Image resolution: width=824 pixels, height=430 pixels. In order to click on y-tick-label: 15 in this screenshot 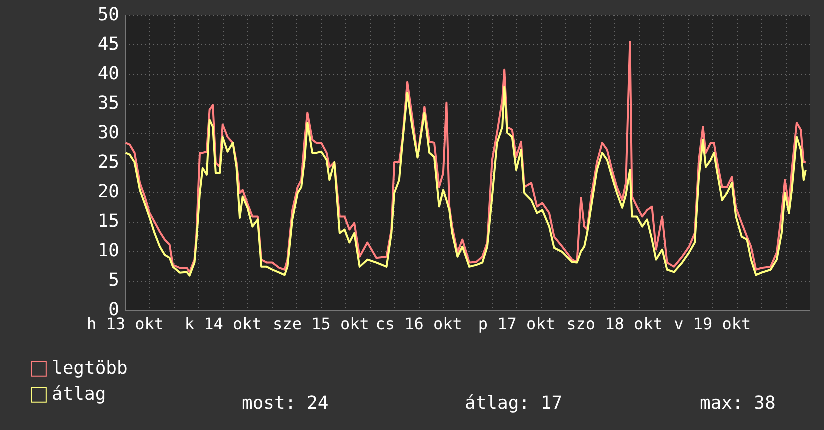, I will do `click(109, 221)`.